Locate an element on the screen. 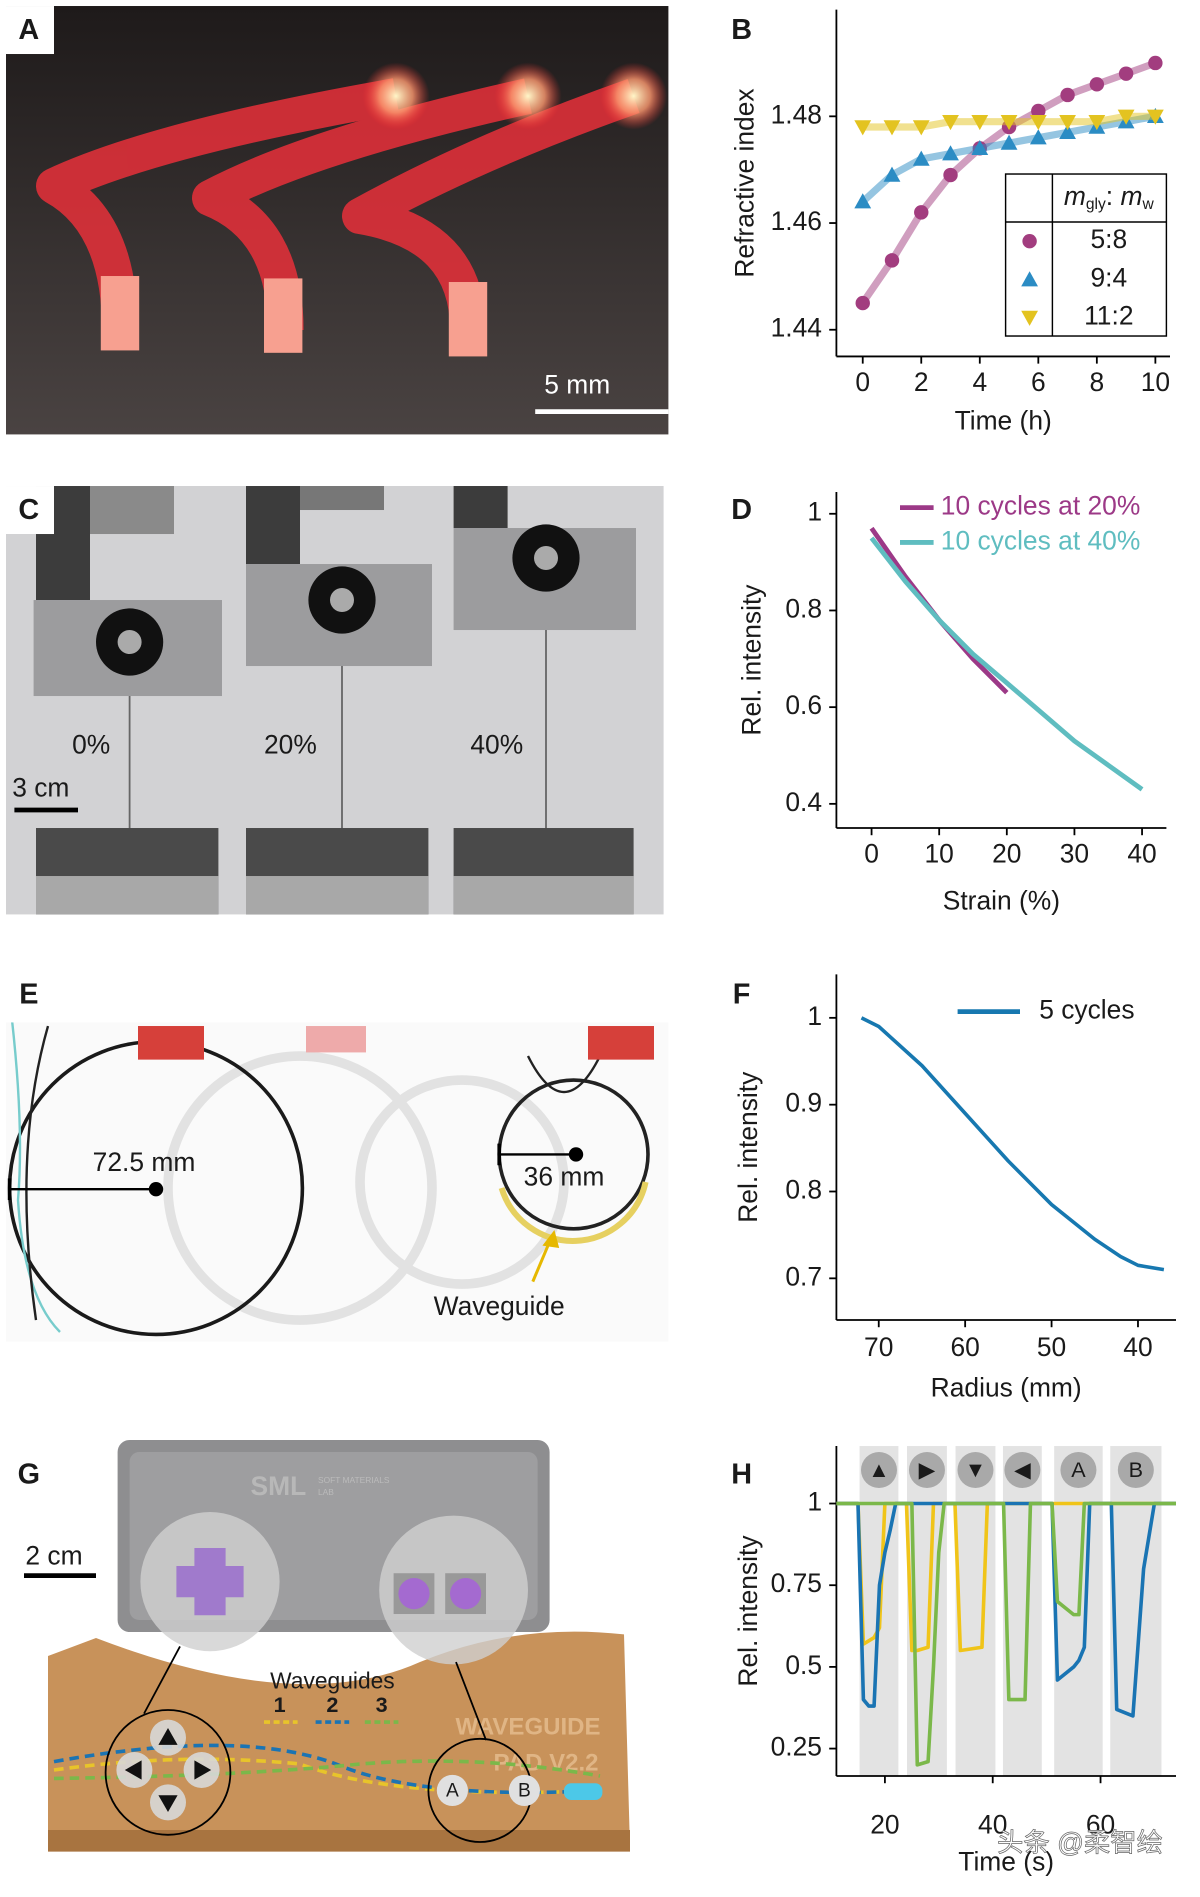 This screenshot has height=1897, width=1200. button-label: A is located at coordinates (452, 1791).